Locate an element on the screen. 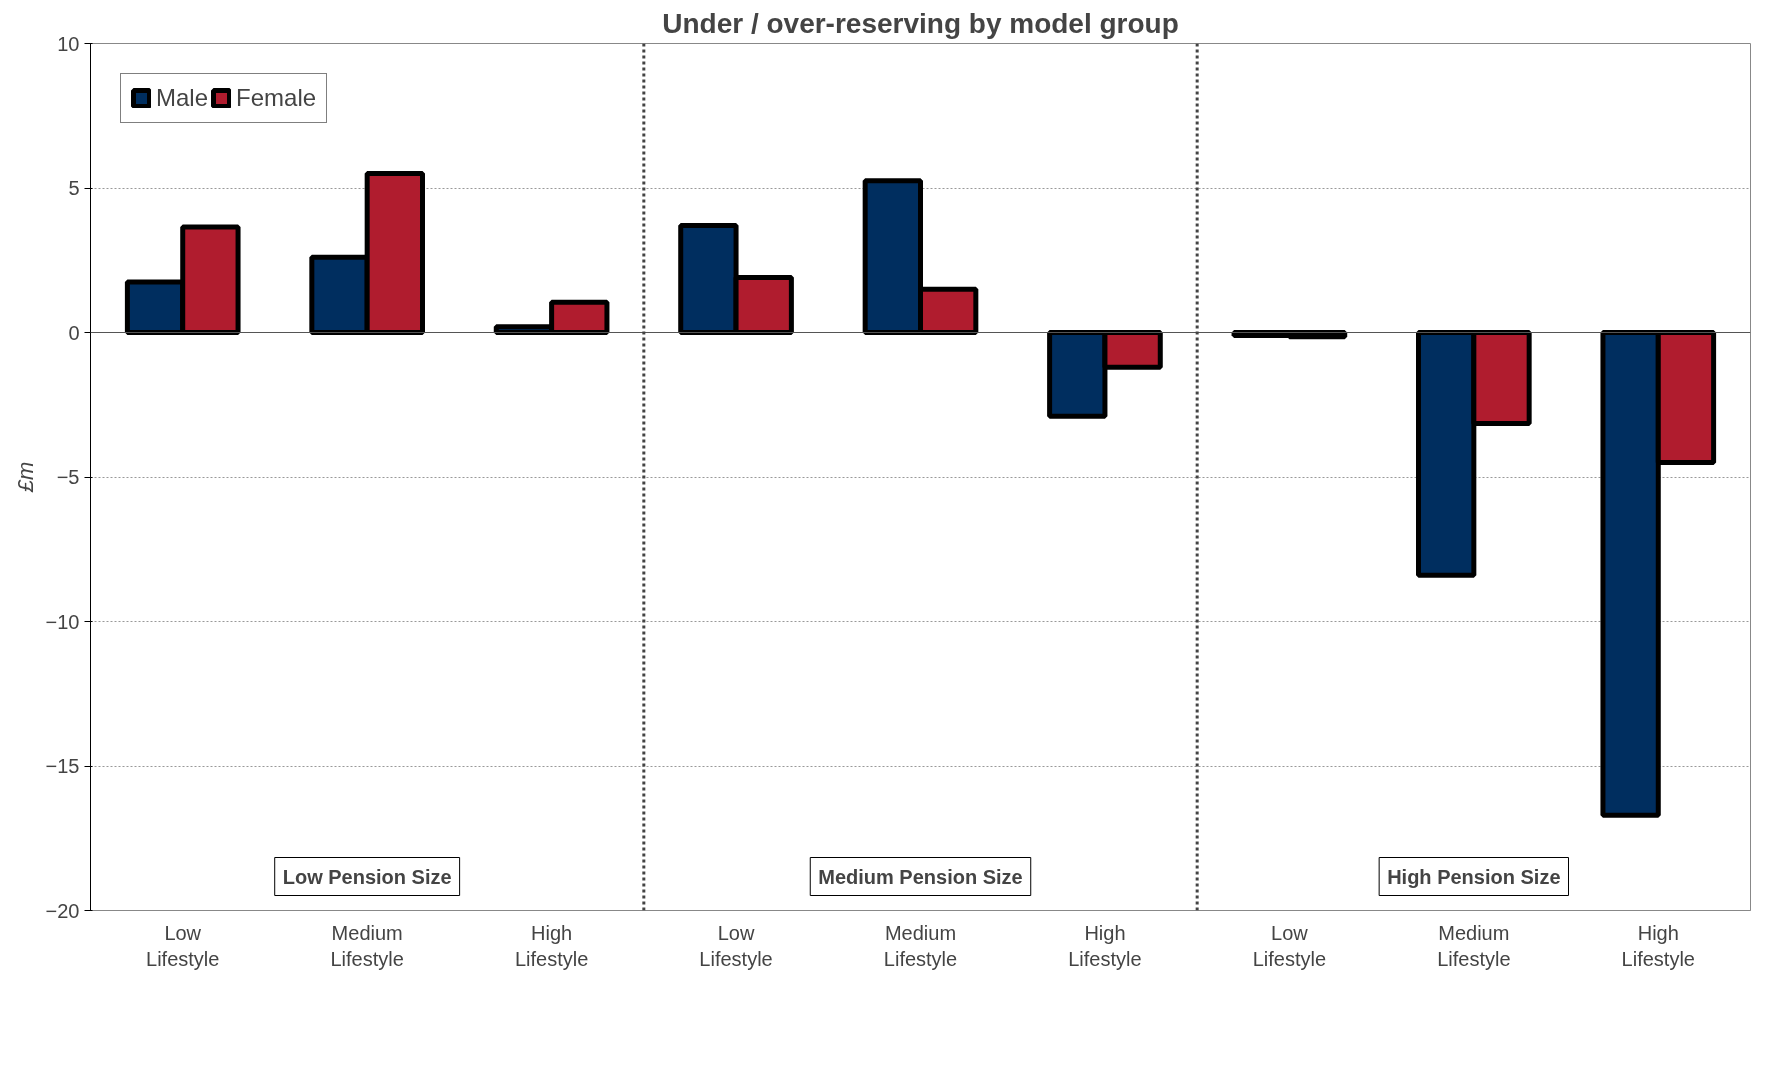  y-tick-label: −15 is located at coordinates (62, 766).